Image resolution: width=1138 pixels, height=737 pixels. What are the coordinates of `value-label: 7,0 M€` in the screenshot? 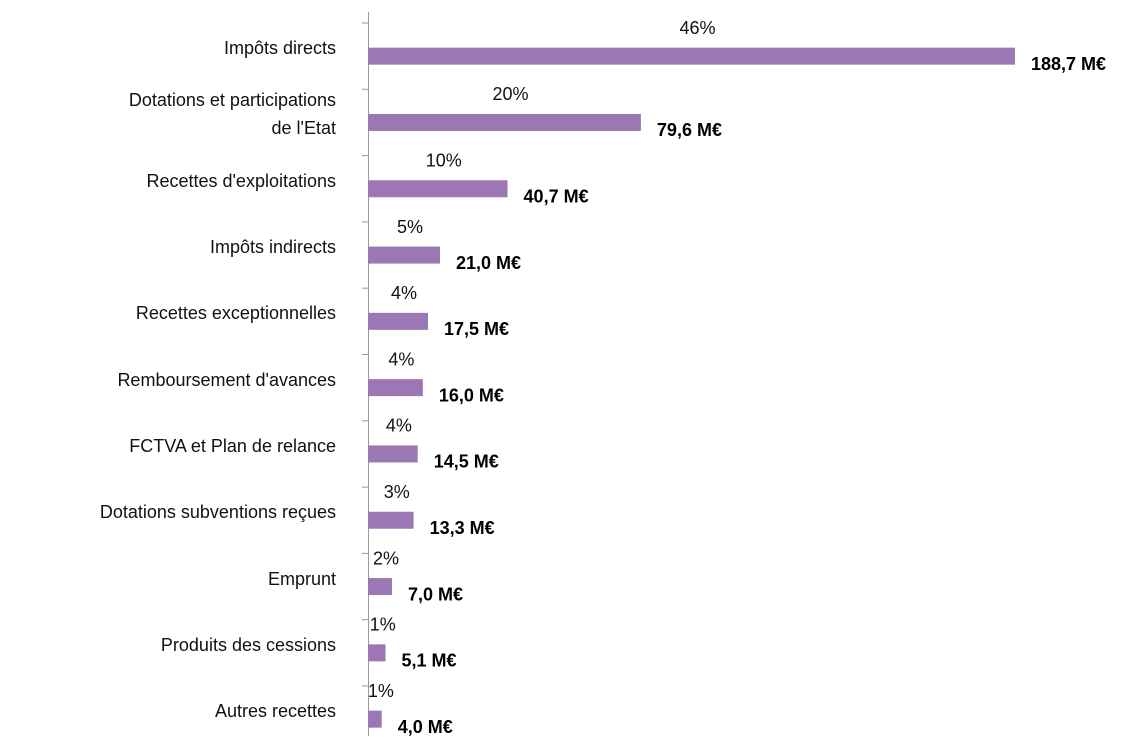 It's located at (435, 594).